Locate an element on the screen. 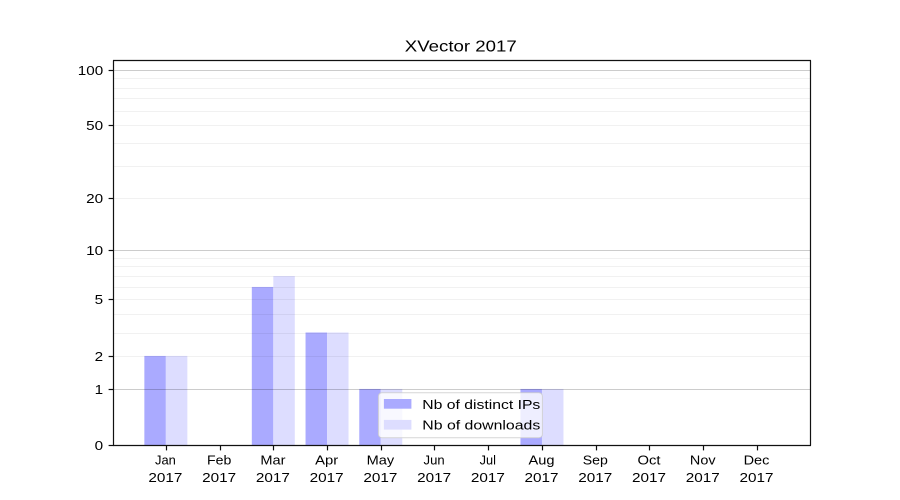 This screenshot has width=900, height=500. svg-text: Dec is located at coordinates (757, 460).